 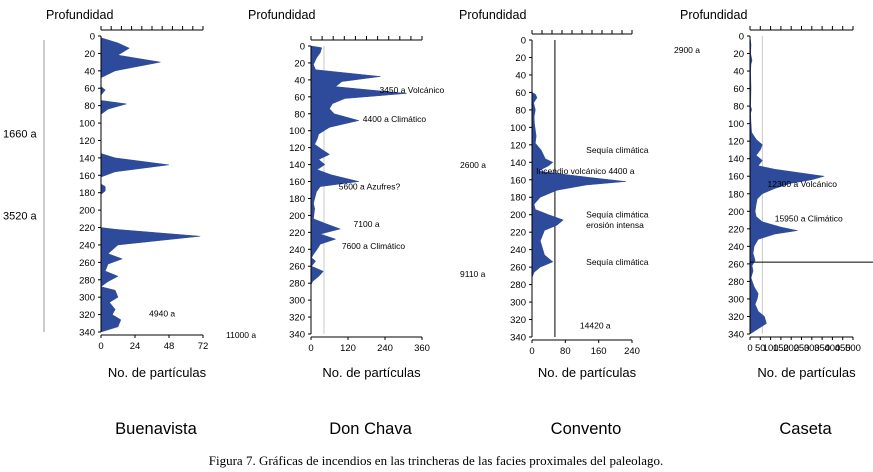 I want to click on site-name: Don Chava, so click(x=370, y=429).